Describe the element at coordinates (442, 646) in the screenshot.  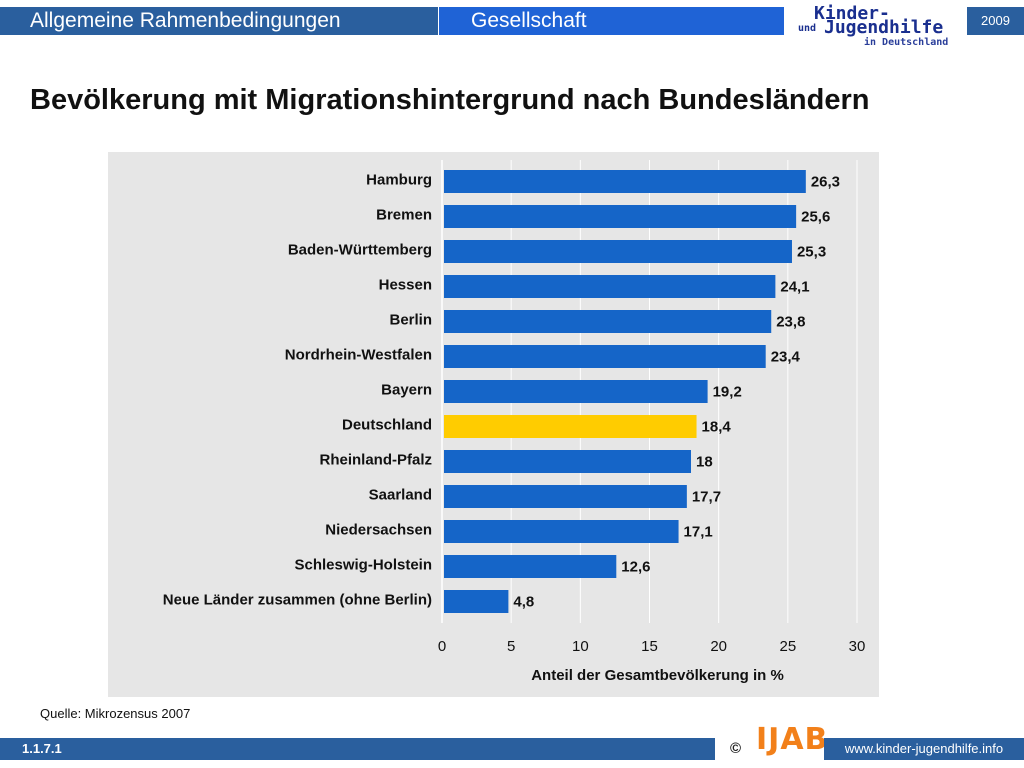
I see `x-tick-label: 0` at that location.